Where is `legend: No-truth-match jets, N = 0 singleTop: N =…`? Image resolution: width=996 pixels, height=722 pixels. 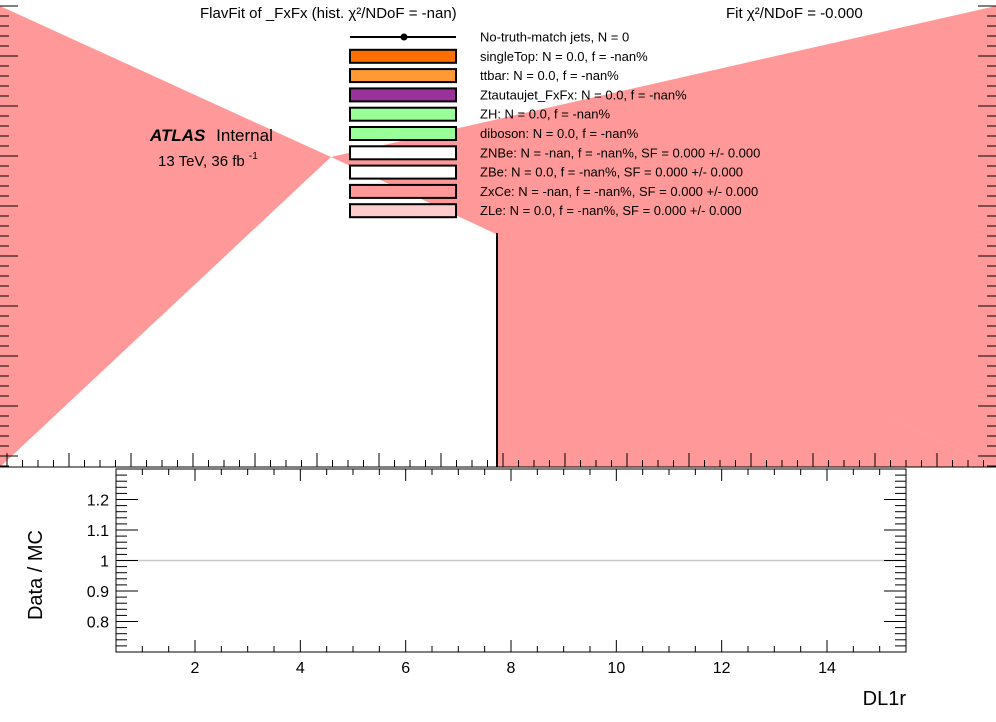 legend: No-truth-match jets, N = 0 singleTop: N =… is located at coordinates (554, 124).